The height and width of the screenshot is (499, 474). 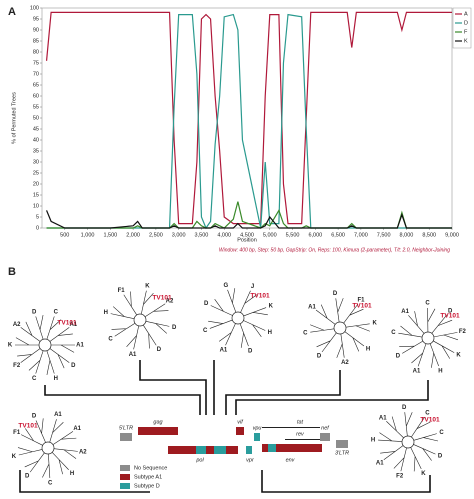 What do you see at coordinates (293, 235) in the screenshot?
I see `x-tick-label: 5,500` at bounding box center [293, 235].